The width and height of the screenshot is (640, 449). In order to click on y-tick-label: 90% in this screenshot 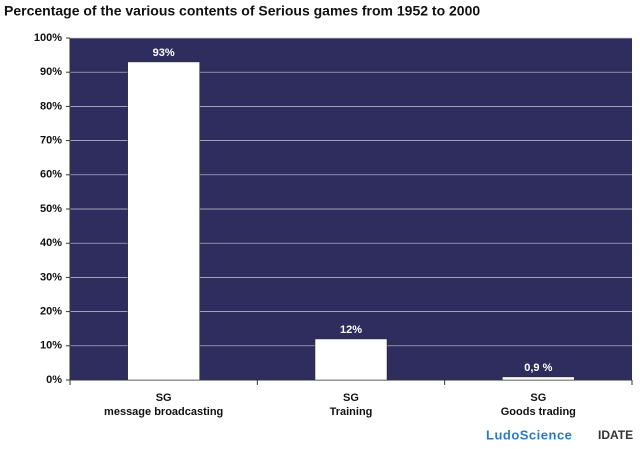, I will do `click(51, 72)`.